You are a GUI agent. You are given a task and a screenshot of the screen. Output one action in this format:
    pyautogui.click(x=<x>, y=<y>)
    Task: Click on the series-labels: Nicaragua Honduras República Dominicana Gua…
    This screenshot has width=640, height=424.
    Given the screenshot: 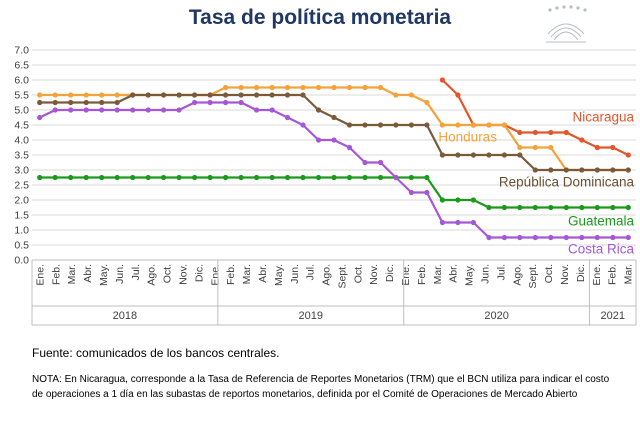 What is the action you would take?
    pyautogui.click(x=536, y=182)
    